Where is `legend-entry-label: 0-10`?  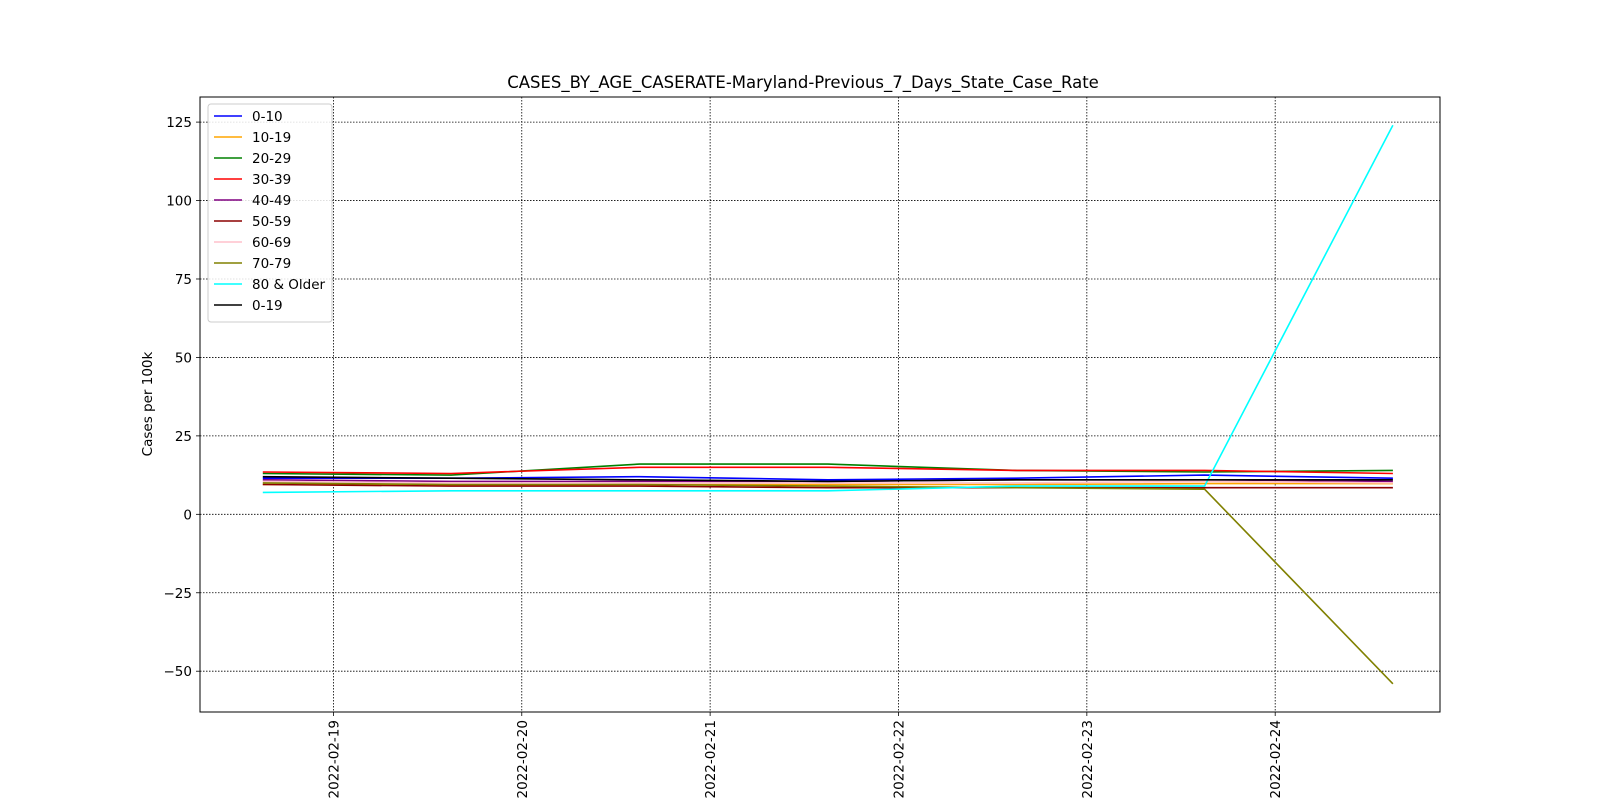 legend-entry-label: 0-10 is located at coordinates (267, 117).